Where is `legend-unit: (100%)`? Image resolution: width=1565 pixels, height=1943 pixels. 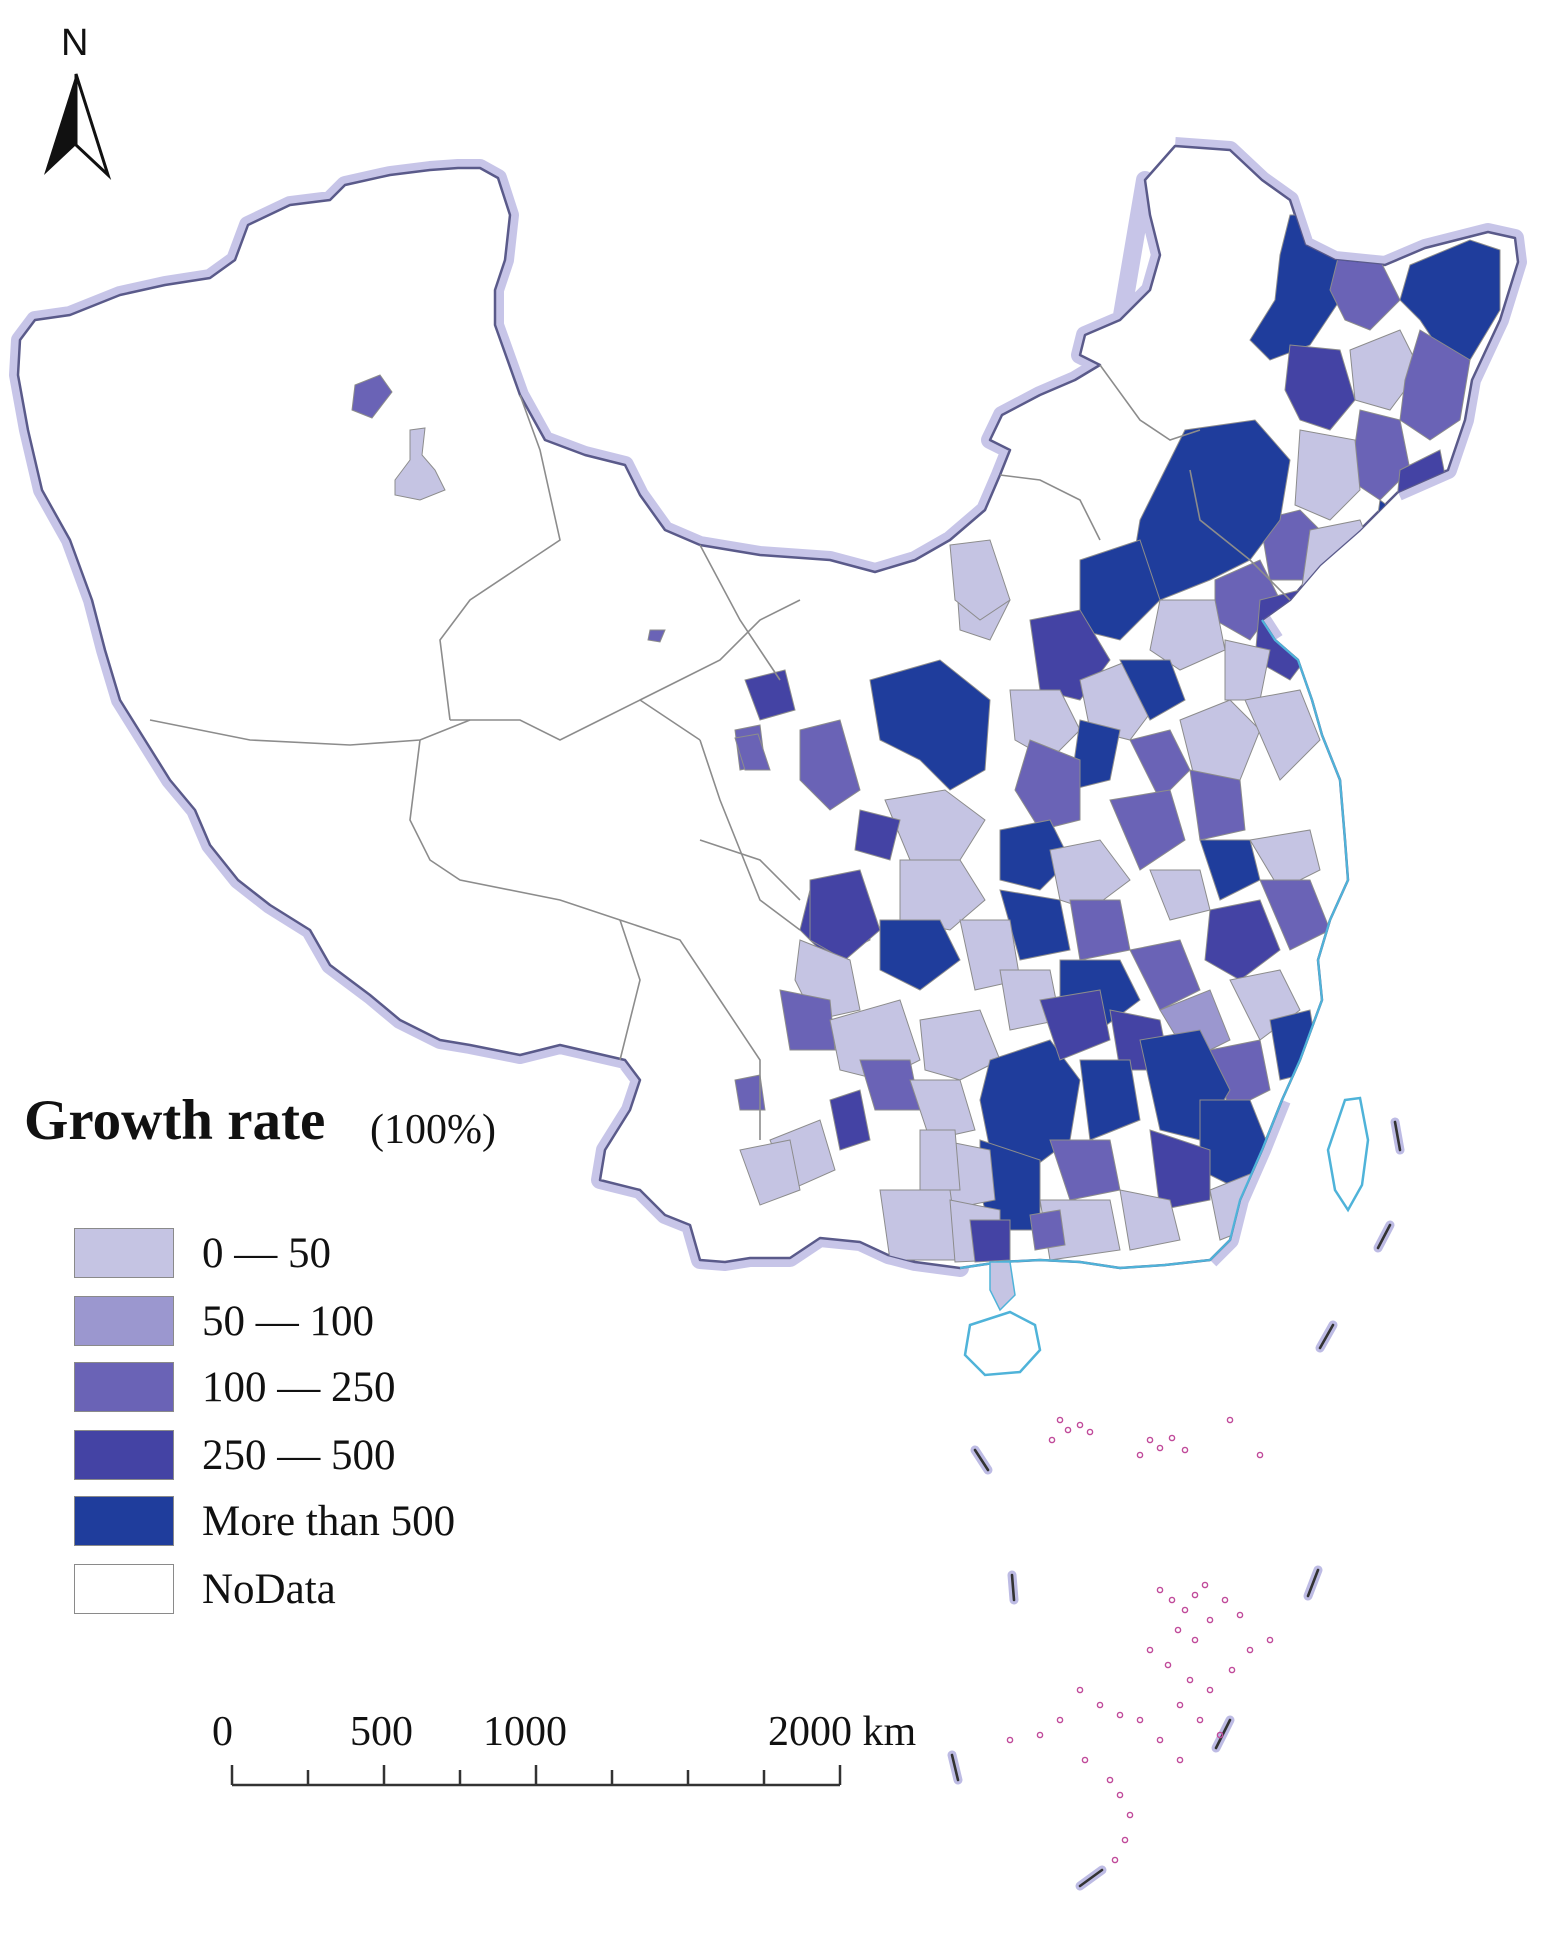
legend-unit: (100%) is located at coordinates (433, 1130).